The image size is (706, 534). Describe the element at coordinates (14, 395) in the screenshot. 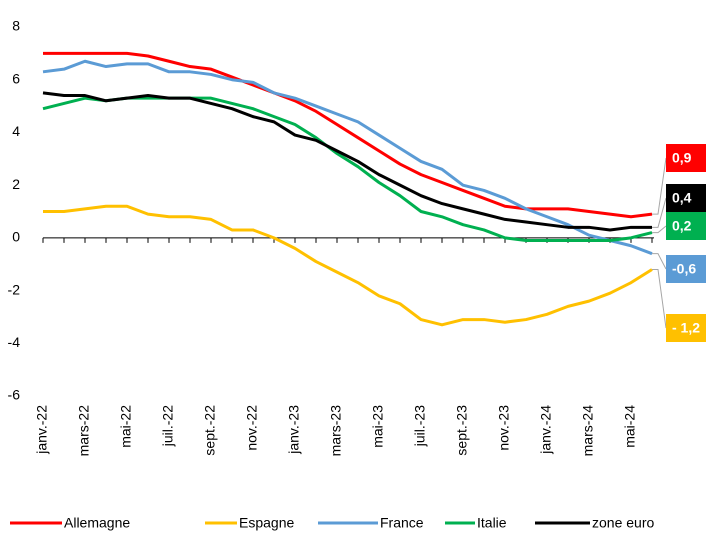

I see `y-tick-label: -6` at that location.